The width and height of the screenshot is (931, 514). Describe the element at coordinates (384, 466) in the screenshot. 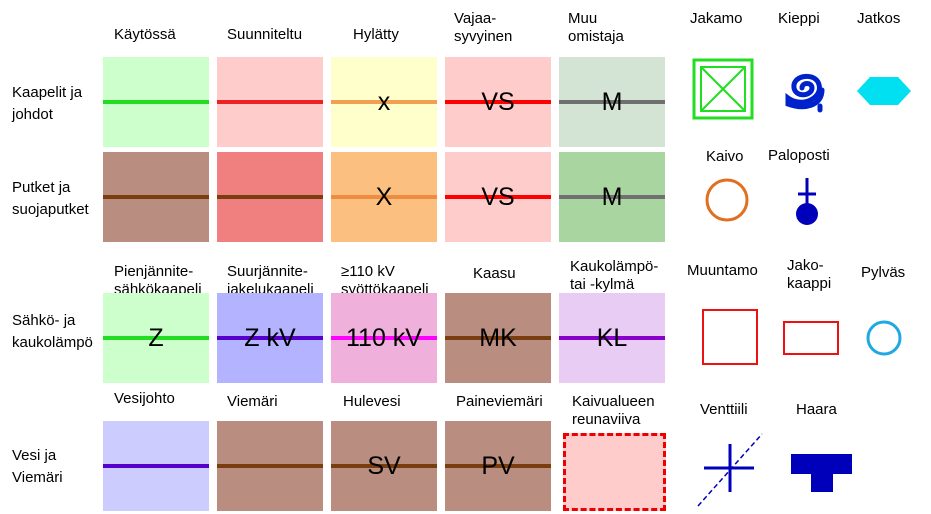

I see `swatch-hulevesi: SV` at that location.